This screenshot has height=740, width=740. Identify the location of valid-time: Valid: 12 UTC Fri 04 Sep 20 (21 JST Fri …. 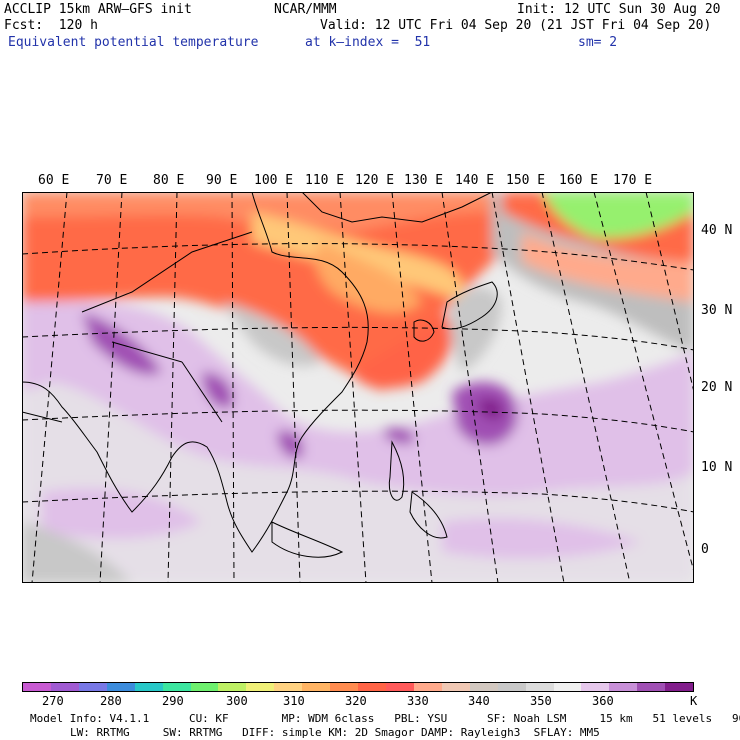
(516, 25).